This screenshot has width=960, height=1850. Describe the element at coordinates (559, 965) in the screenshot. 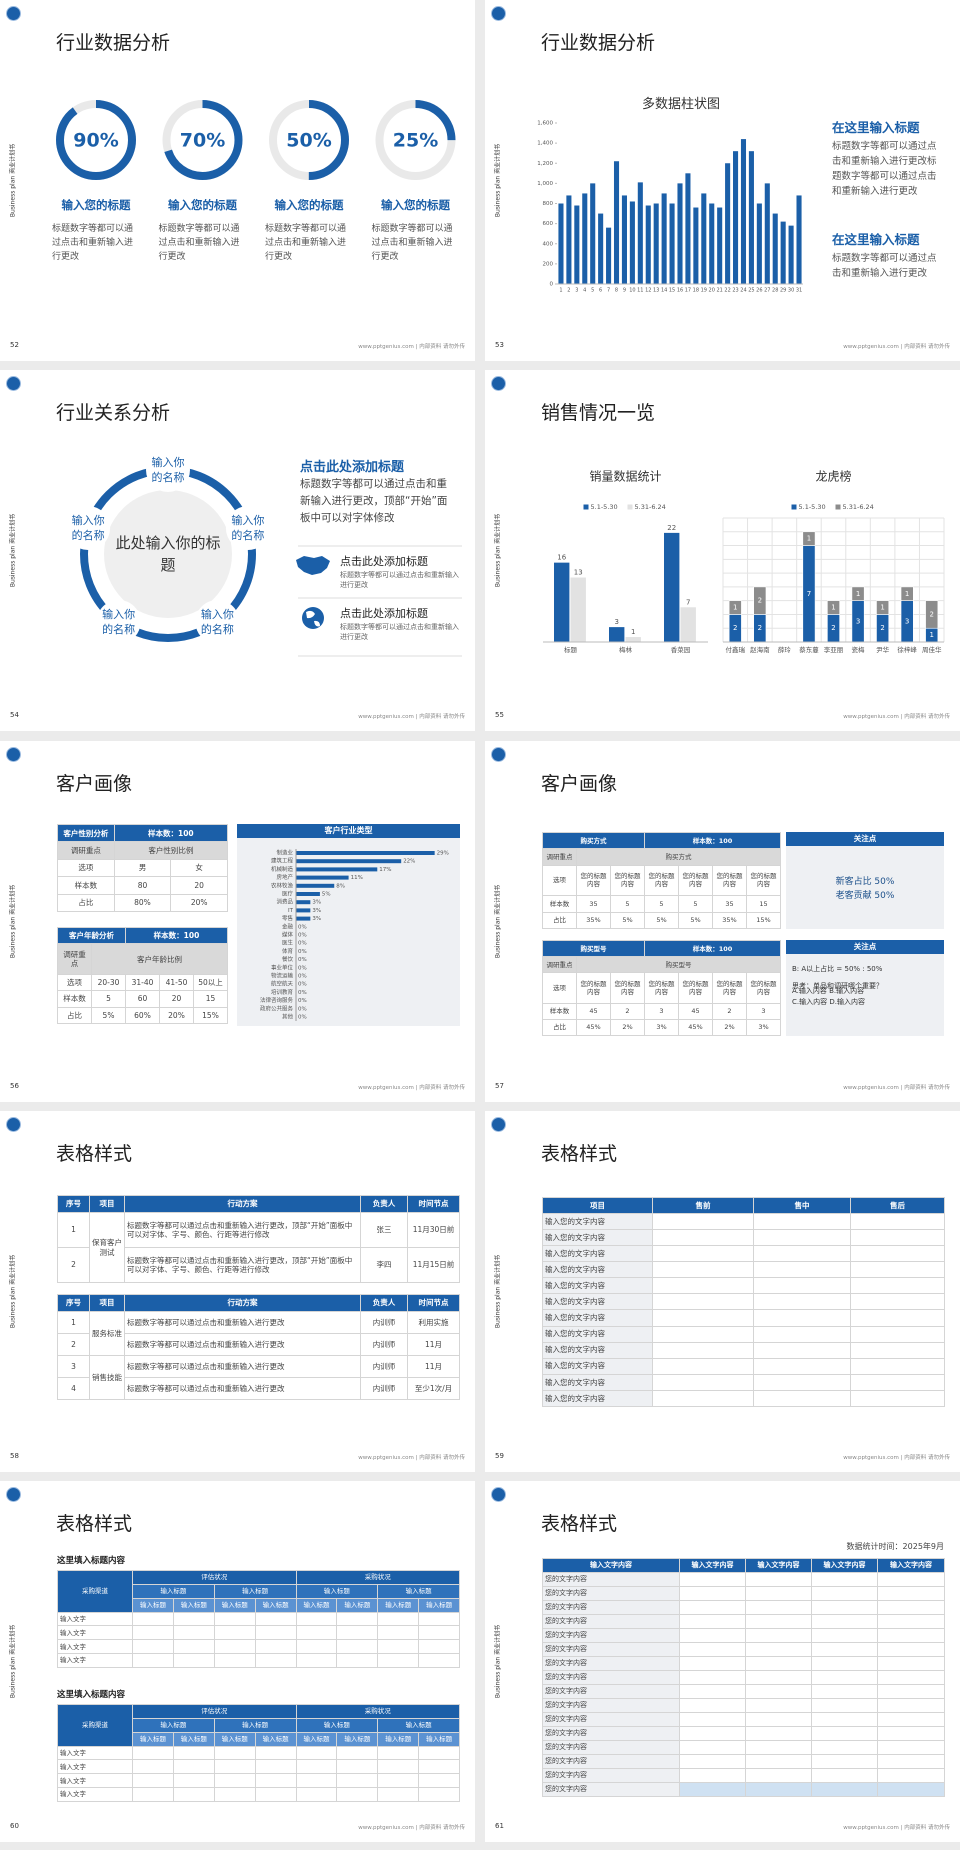

I see `table-cell: 调研重点` at that location.